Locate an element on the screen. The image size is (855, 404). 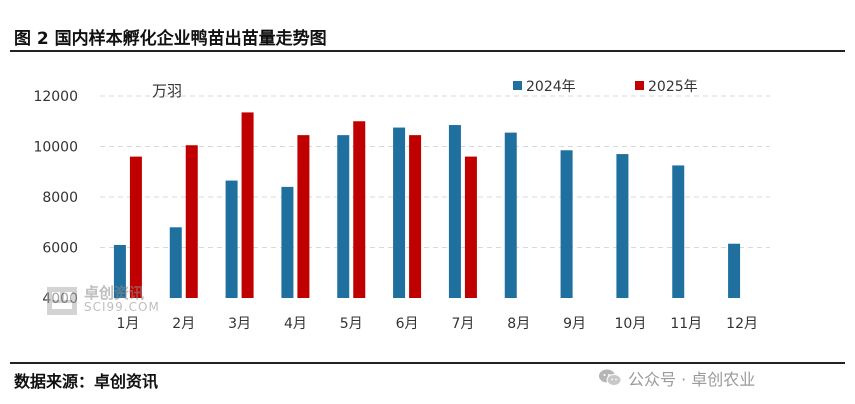
x-tick-label: 2月 is located at coordinates (183, 324).